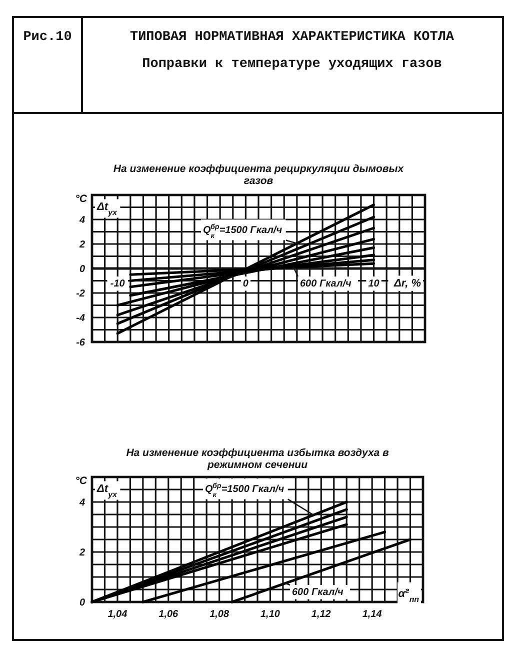  I want to click on text: ТИПОВАЯ НОРМАТИВНАЯ ХАРАКТЕРИСТИКА КОТЛА, so click(292, 37).